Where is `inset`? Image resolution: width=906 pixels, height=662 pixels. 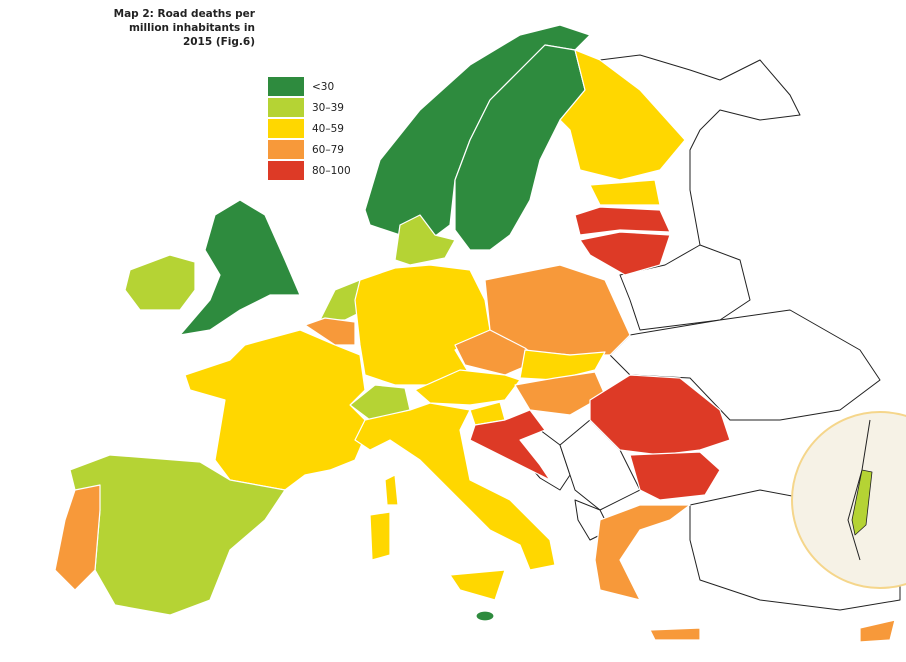
inset is located at coordinates (848, 500).